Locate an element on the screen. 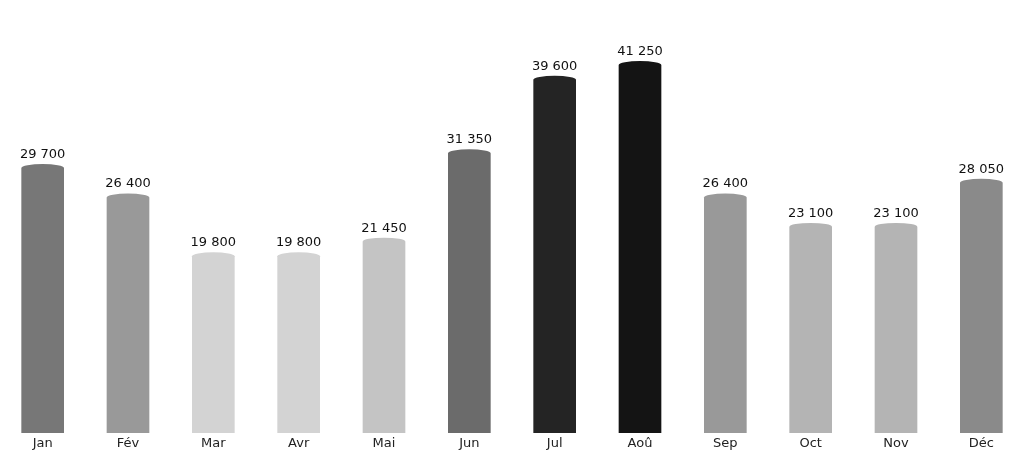 This screenshot has width=1024, height=461. data-label: 28 050 is located at coordinates (981, 168).